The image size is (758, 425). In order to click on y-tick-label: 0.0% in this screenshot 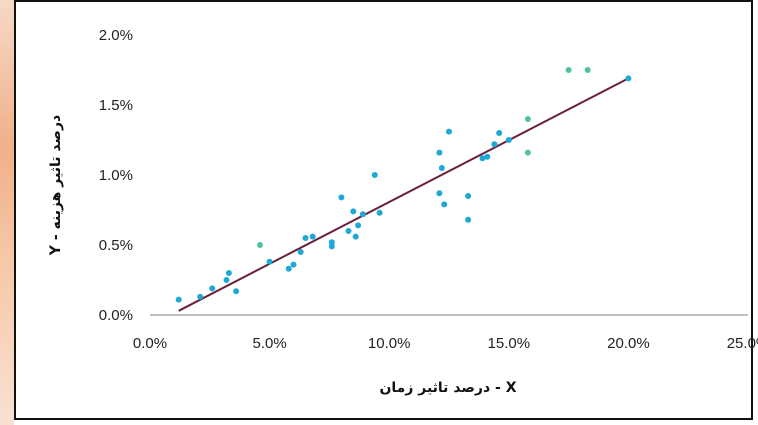, I will do `click(116, 315)`.